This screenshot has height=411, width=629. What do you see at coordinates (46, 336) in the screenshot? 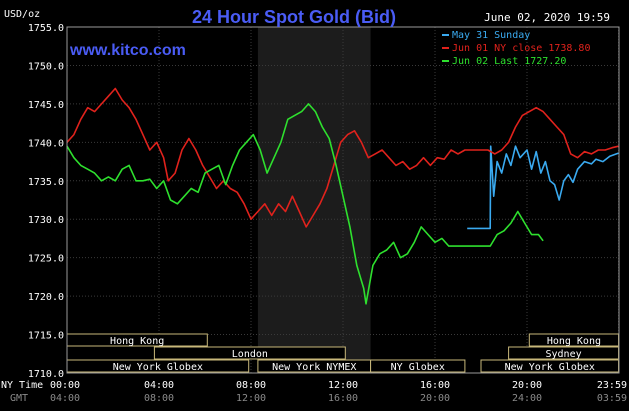
I see `y-tick-label: 1715.0` at bounding box center [46, 336].